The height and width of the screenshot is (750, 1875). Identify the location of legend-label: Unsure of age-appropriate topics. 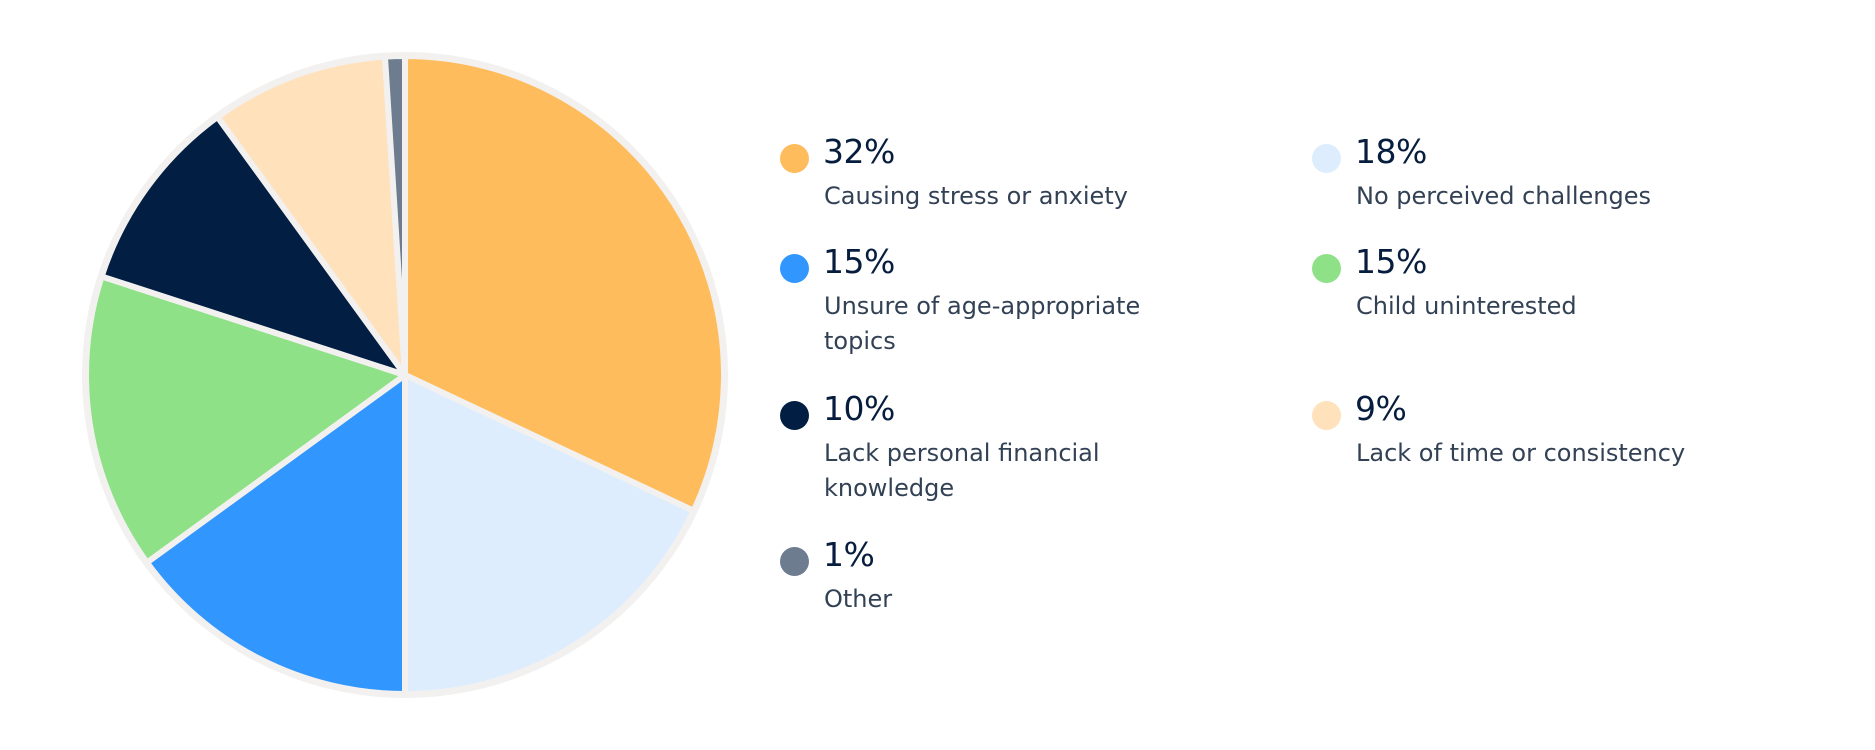
(982, 323).